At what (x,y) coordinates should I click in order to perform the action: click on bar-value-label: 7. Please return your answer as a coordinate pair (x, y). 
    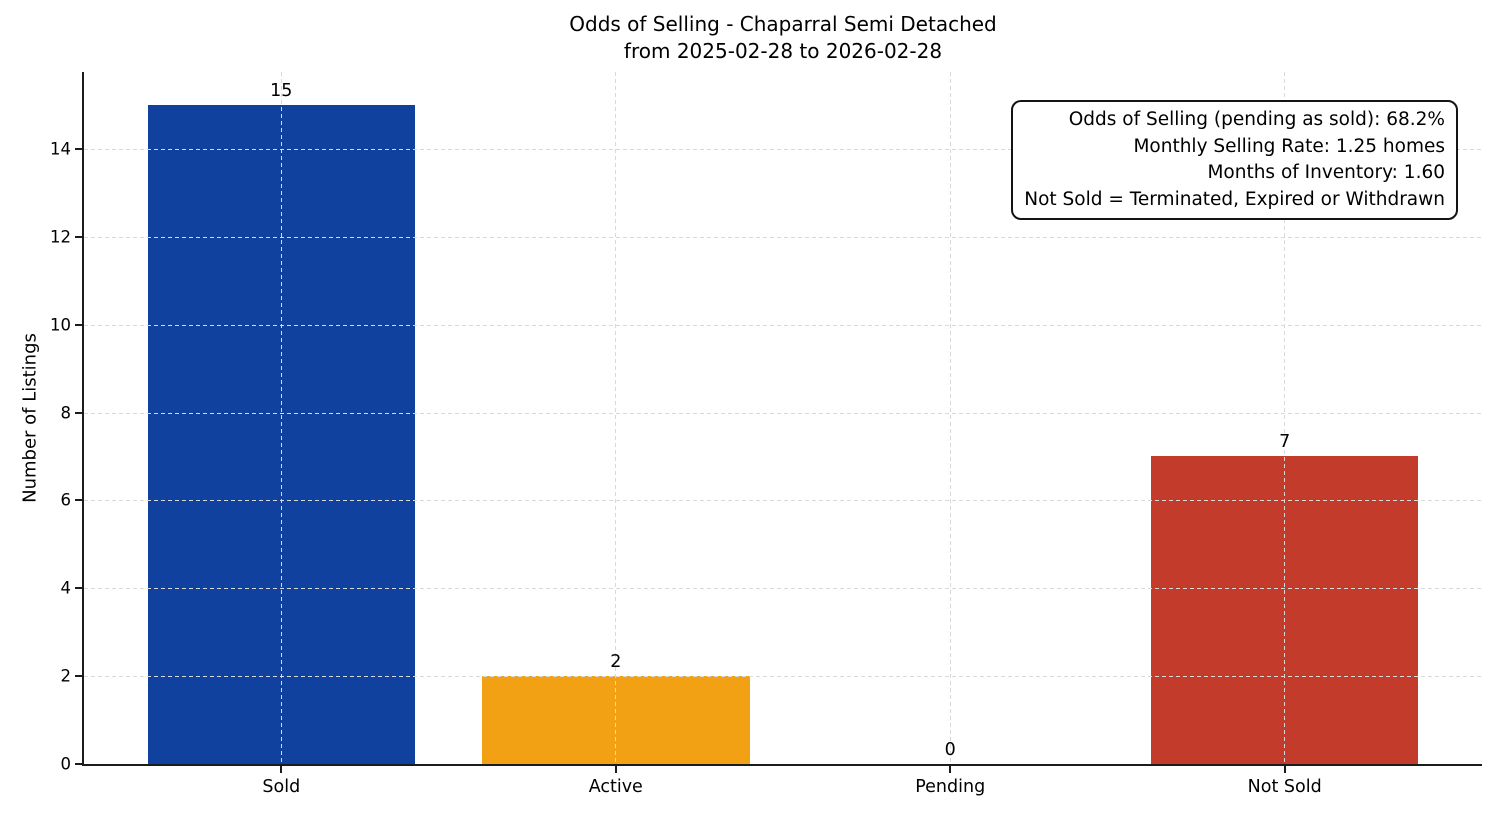
    Looking at the image, I should click on (1285, 442).